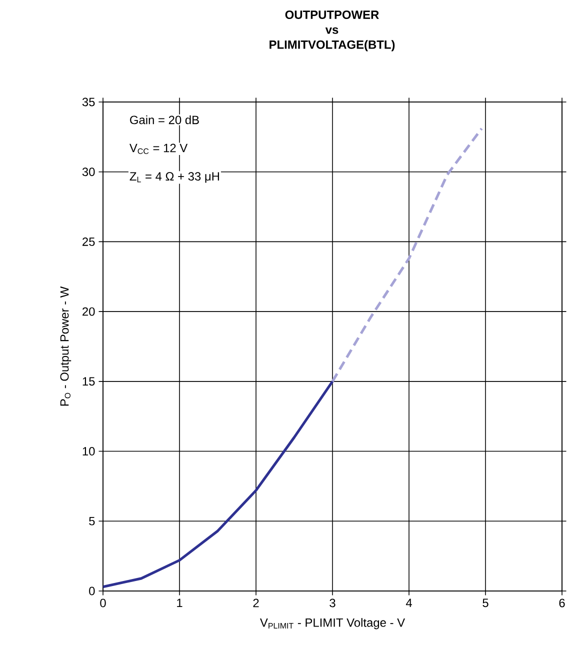 This screenshot has height=664, width=574. What do you see at coordinates (562, 603) in the screenshot?
I see `x-tick-label: 6` at bounding box center [562, 603].